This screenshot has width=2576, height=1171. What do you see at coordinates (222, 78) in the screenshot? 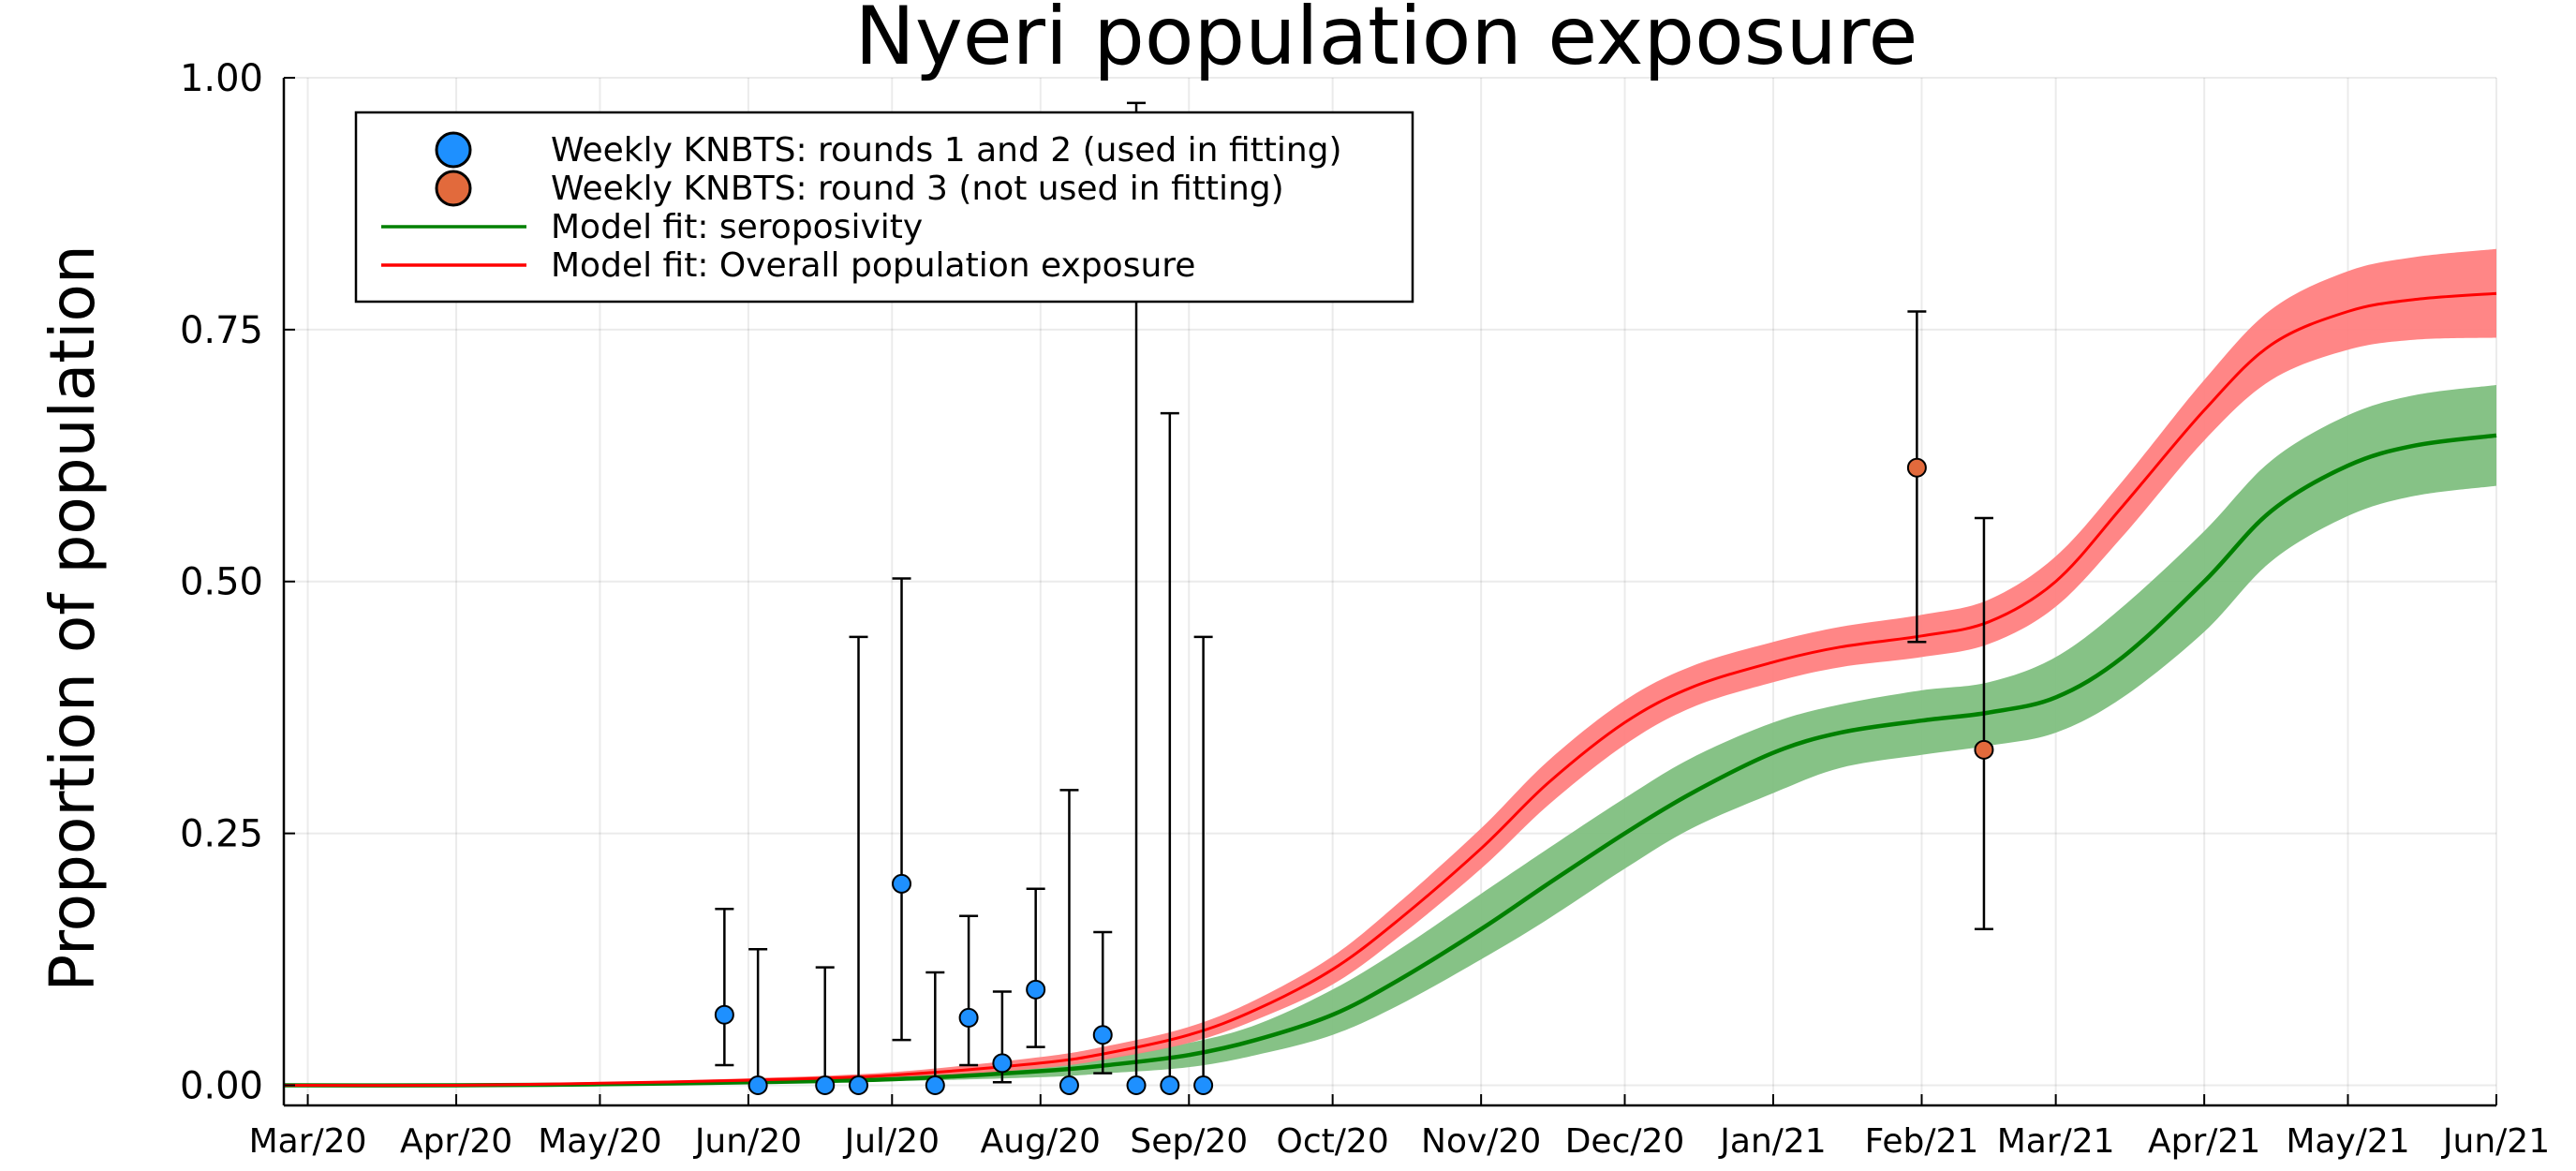
I see `y-tick-label: 1.00` at bounding box center [222, 78].